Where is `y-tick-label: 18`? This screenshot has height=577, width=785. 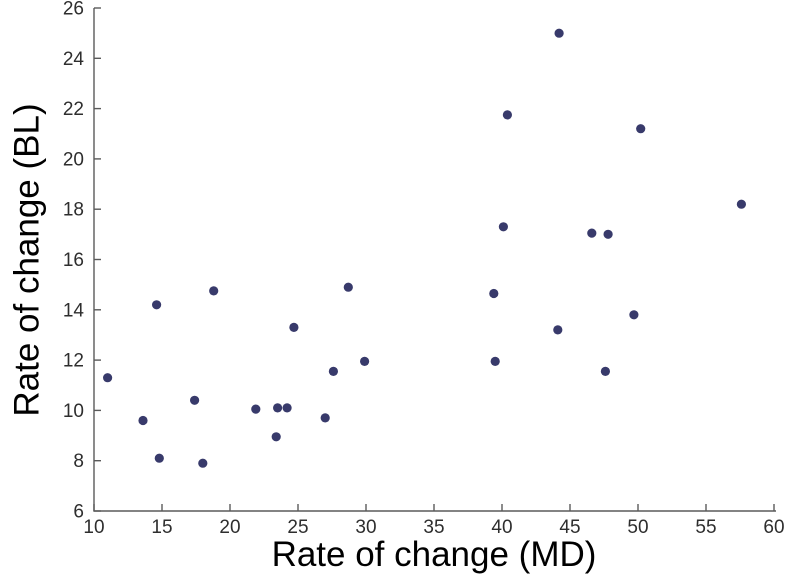
y-tick-label: 18 is located at coordinates (73, 210).